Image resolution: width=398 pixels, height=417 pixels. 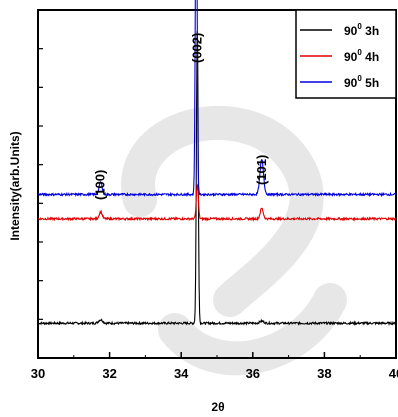 I want to click on x-tick-label: 30, so click(x=38, y=373).